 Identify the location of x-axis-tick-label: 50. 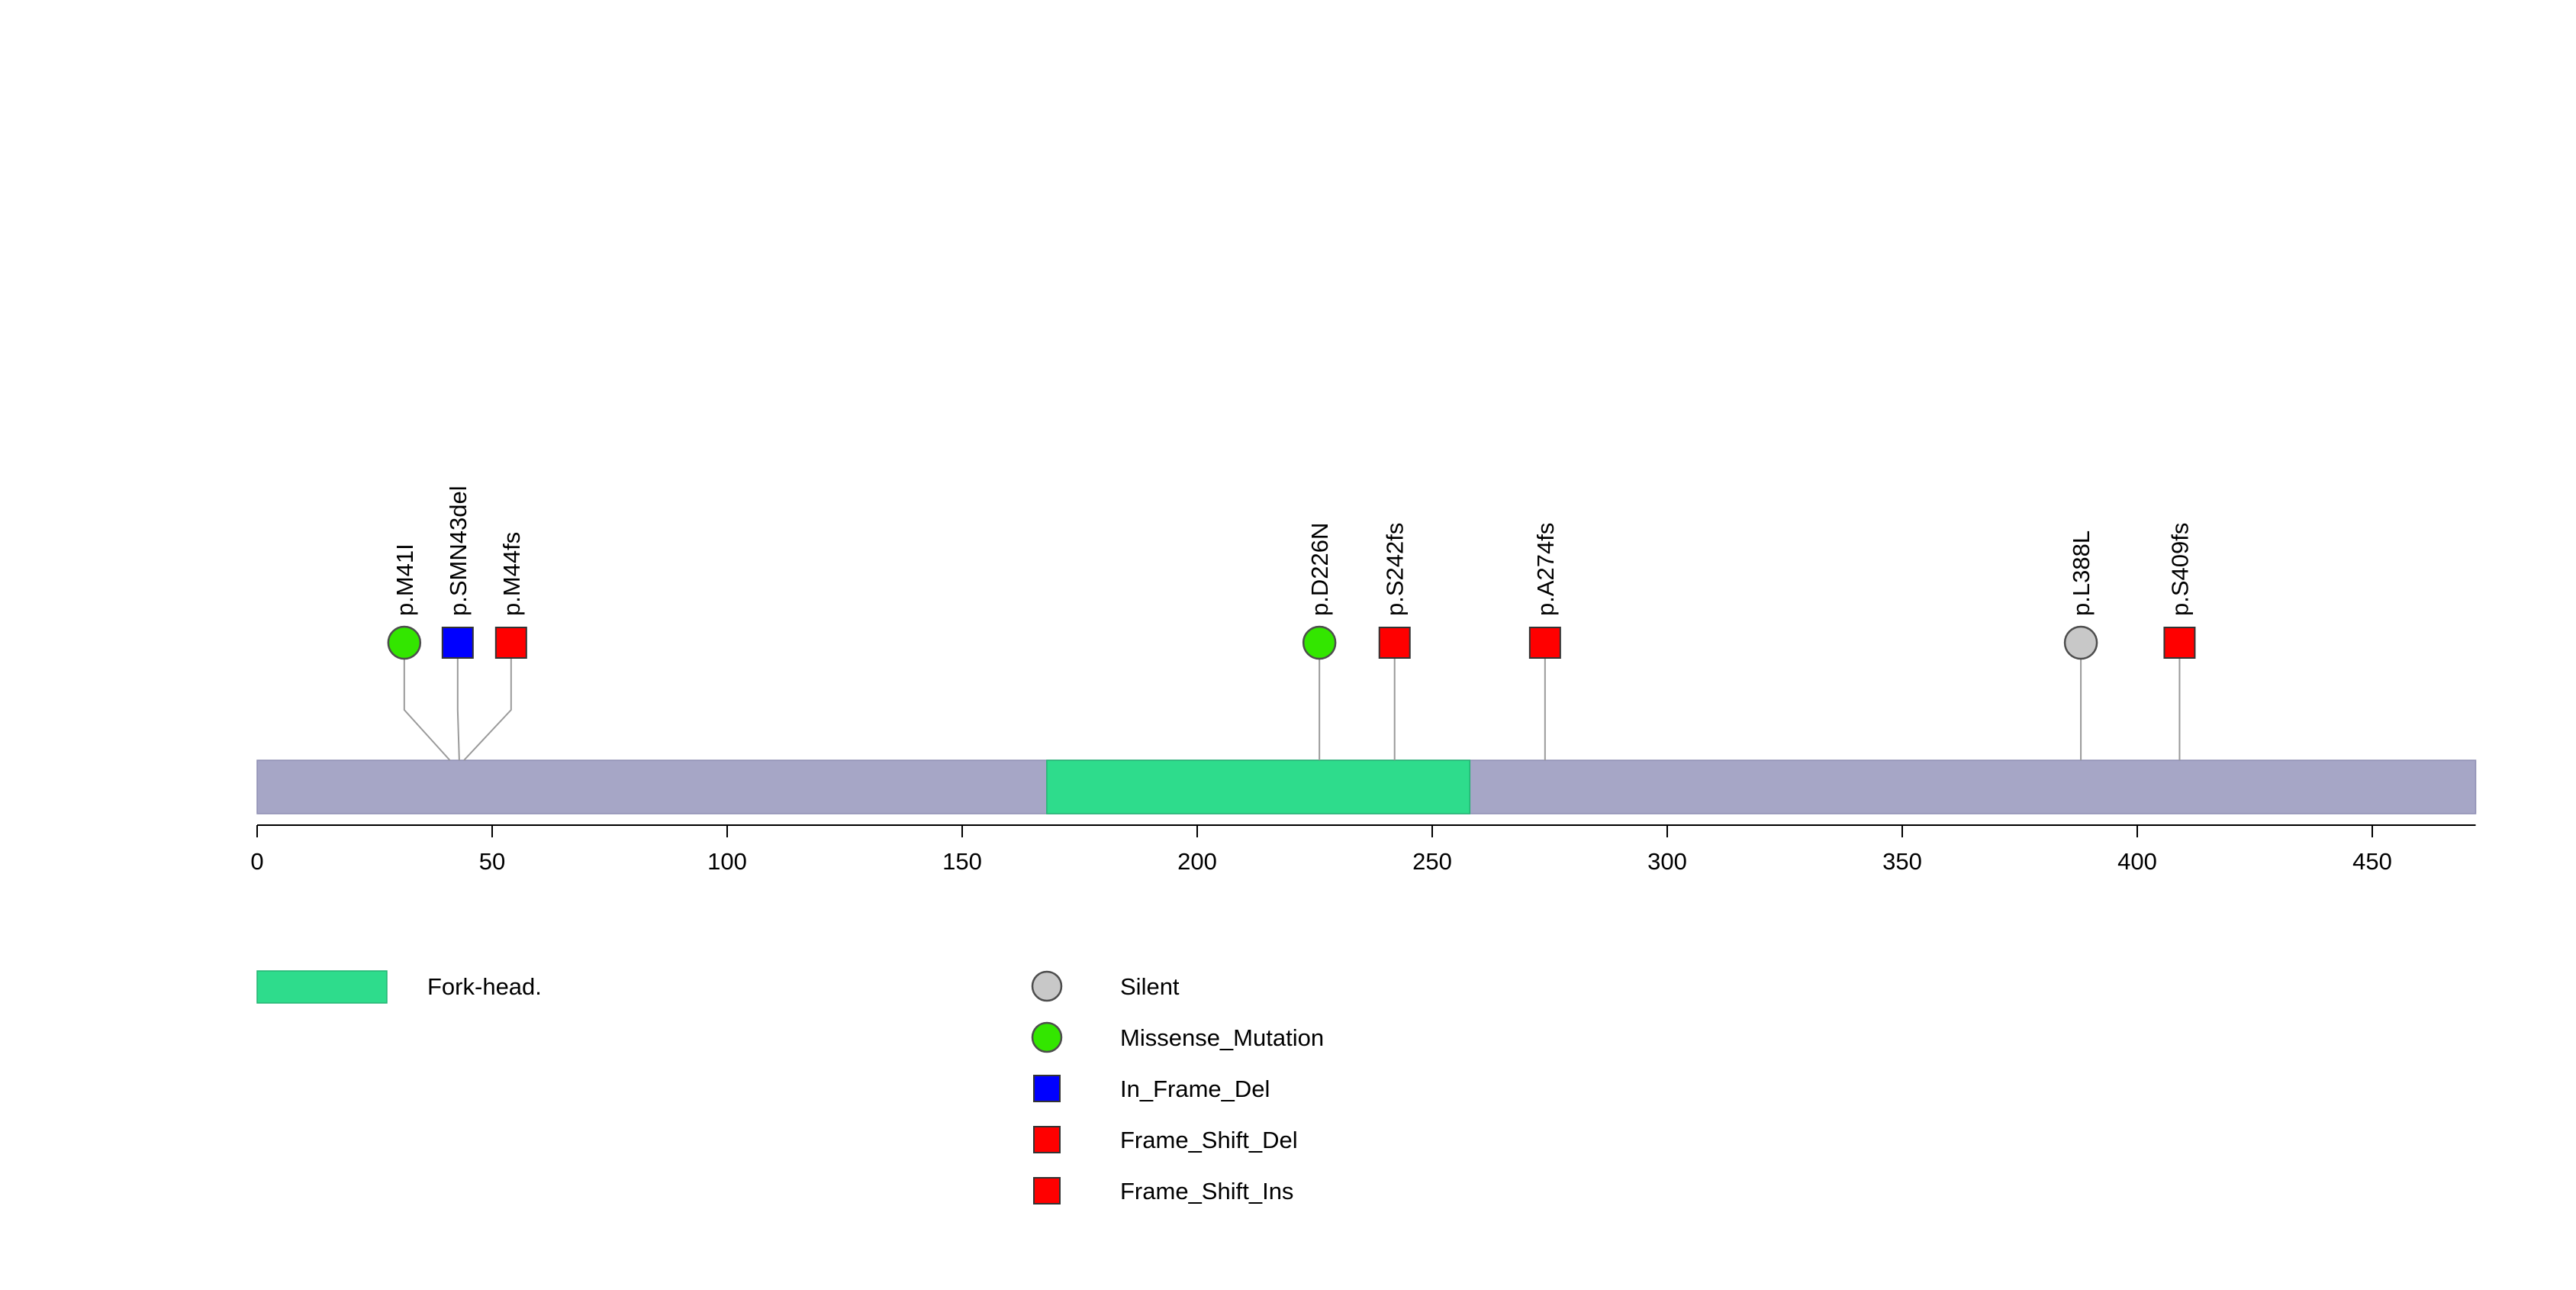
(492, 862).